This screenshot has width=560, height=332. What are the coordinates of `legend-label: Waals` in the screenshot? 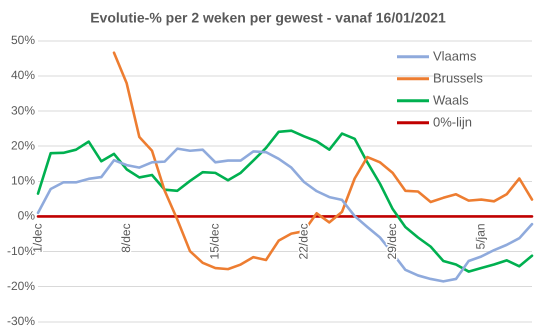 It's located at (451, 100).